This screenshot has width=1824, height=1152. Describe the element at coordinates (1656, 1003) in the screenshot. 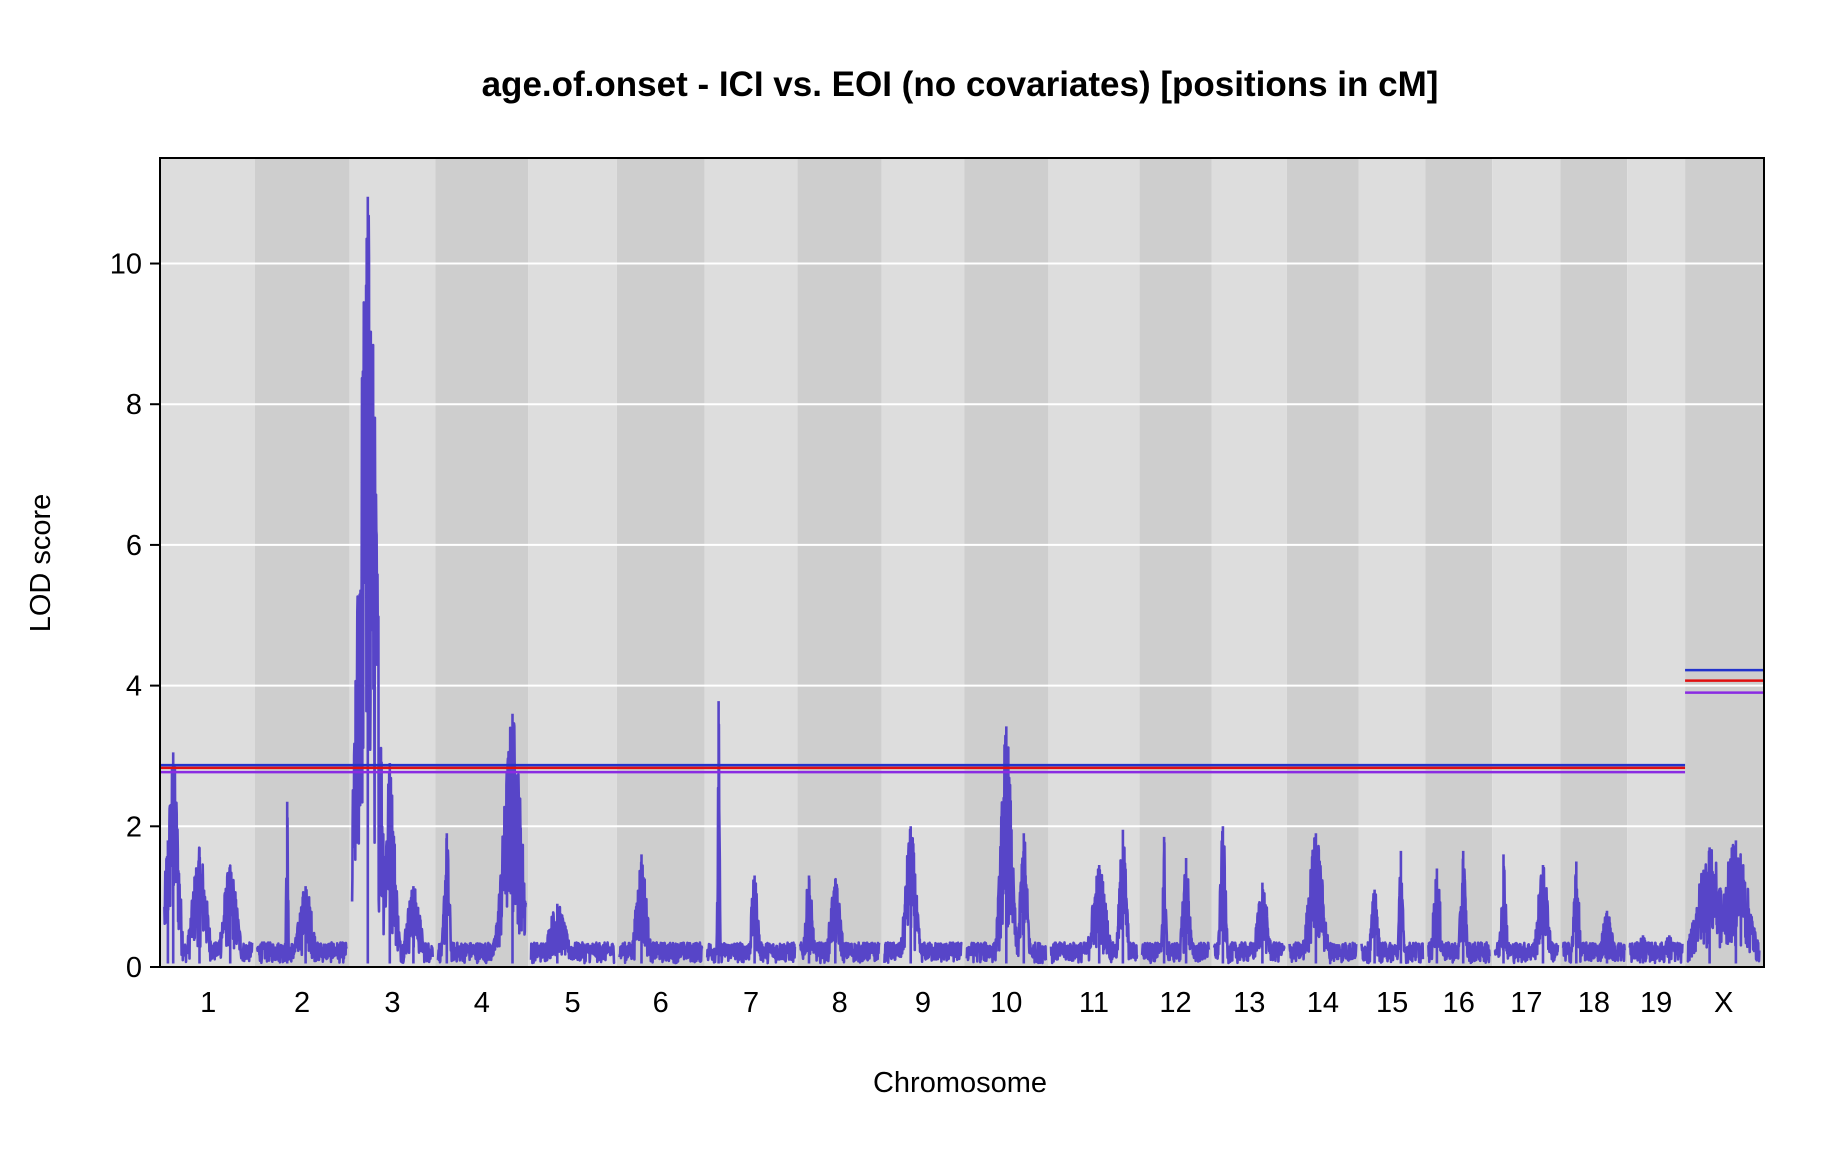

I see `x-tick-label-chr-19: 19` at that location.